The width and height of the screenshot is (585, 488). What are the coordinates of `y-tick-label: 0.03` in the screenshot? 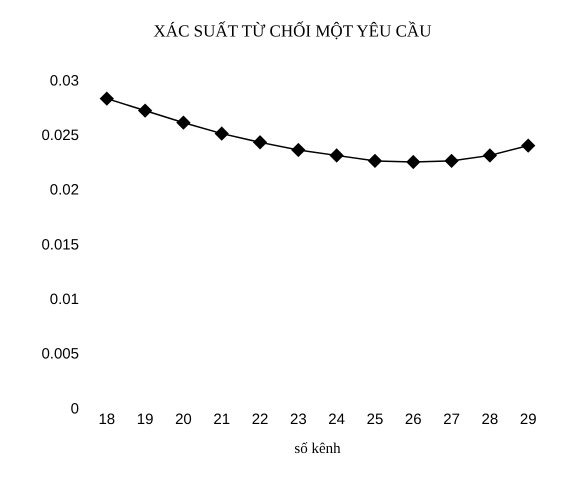 It's located at (64, 81).